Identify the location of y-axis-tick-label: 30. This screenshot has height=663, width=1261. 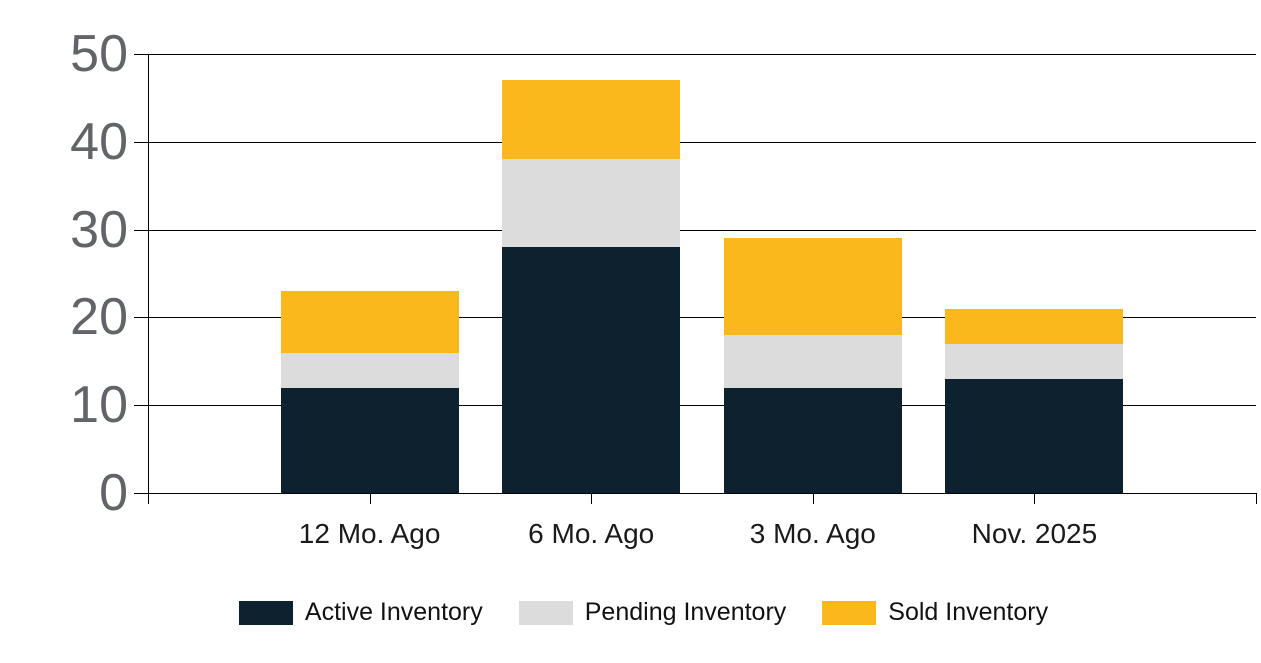
(99, 229).